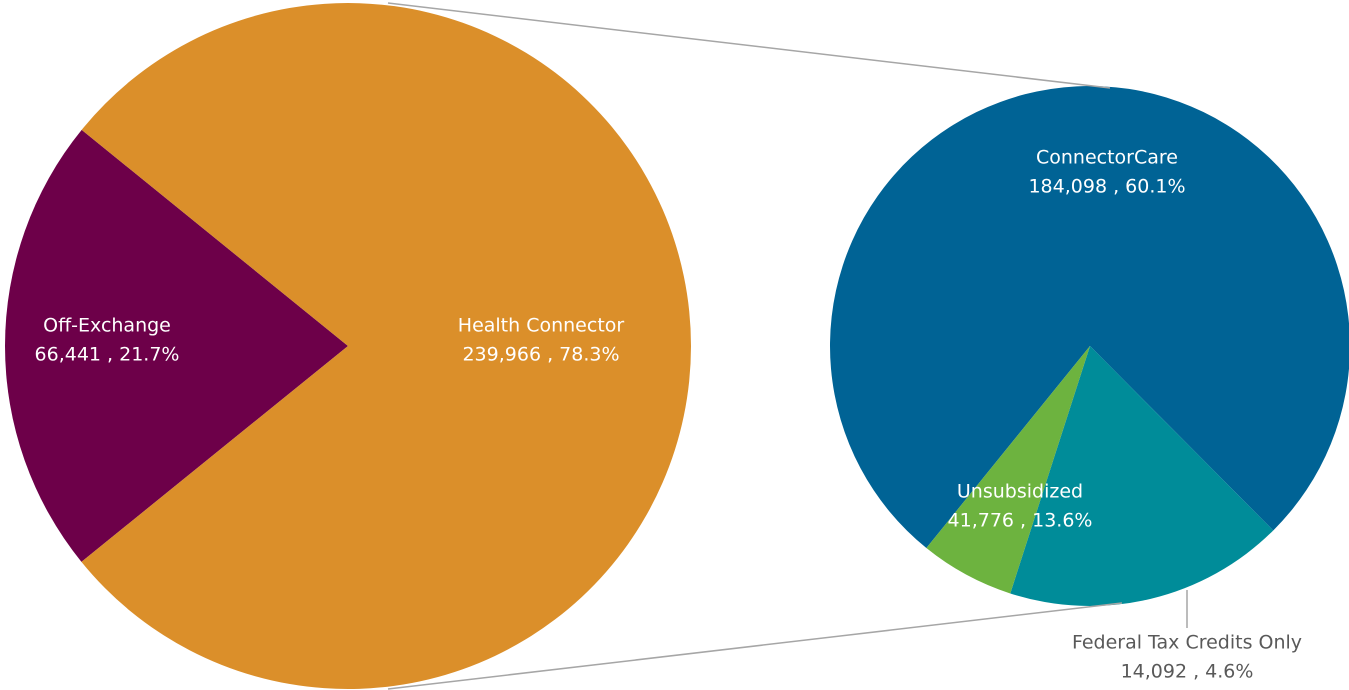  I want to click on slice-label: ConnectorCare, so click(1107, 158).